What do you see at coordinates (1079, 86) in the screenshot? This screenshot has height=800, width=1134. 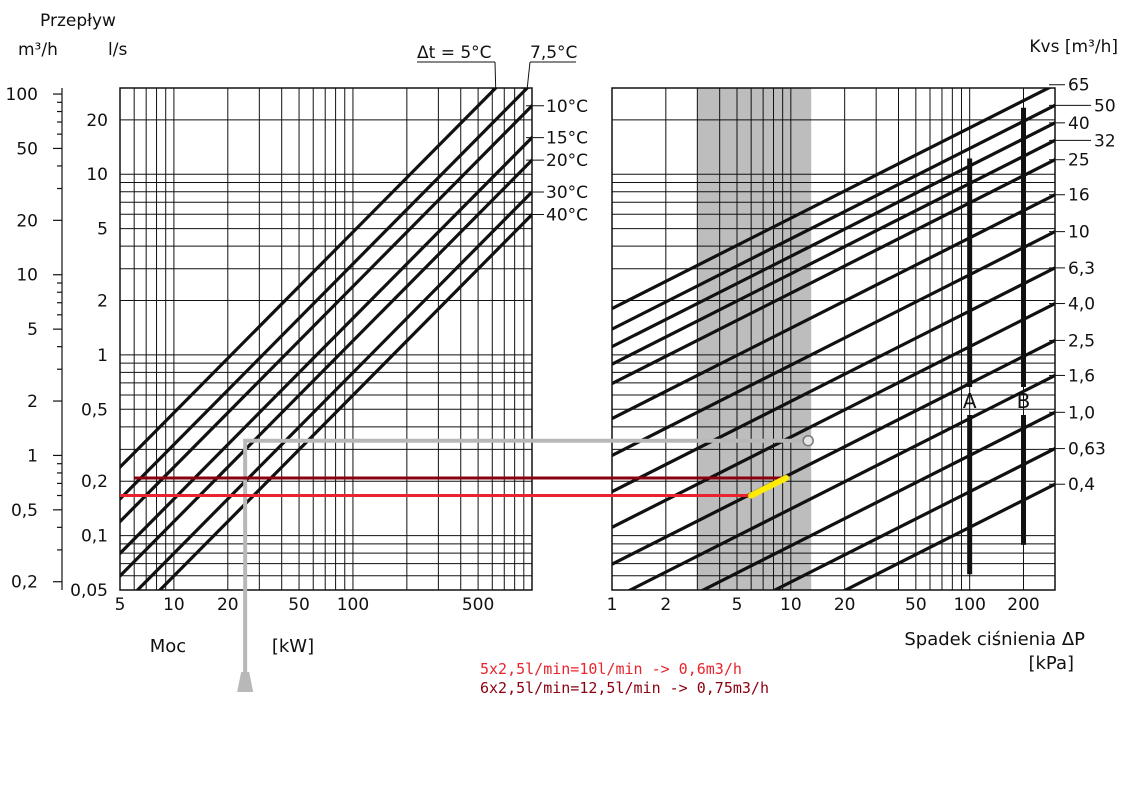 I see `kvs-label: 65` at bounding box center [1079, 86].